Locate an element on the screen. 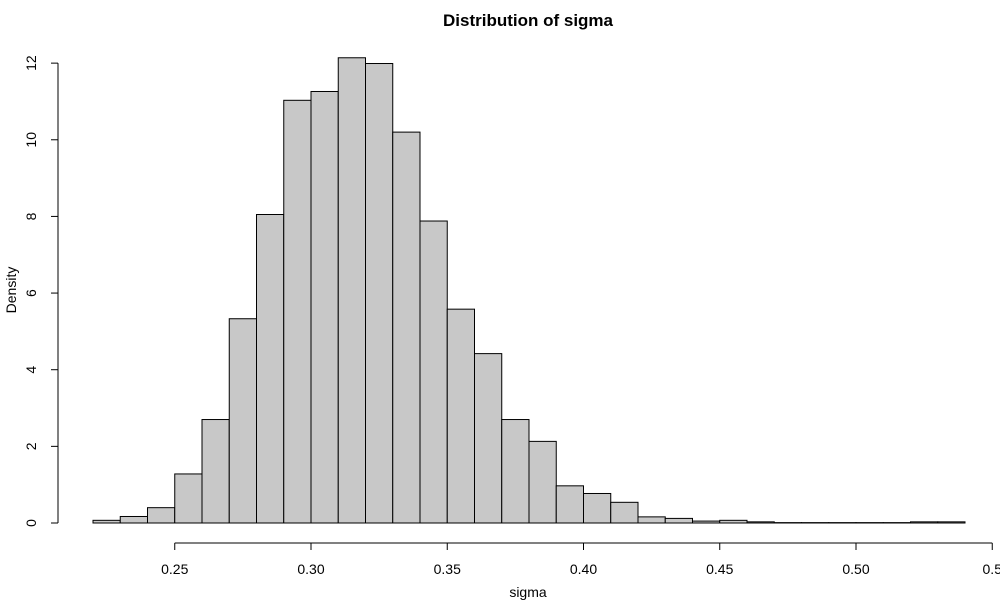  x-tick-label: 0.25 is located at coordinates (174, 569).